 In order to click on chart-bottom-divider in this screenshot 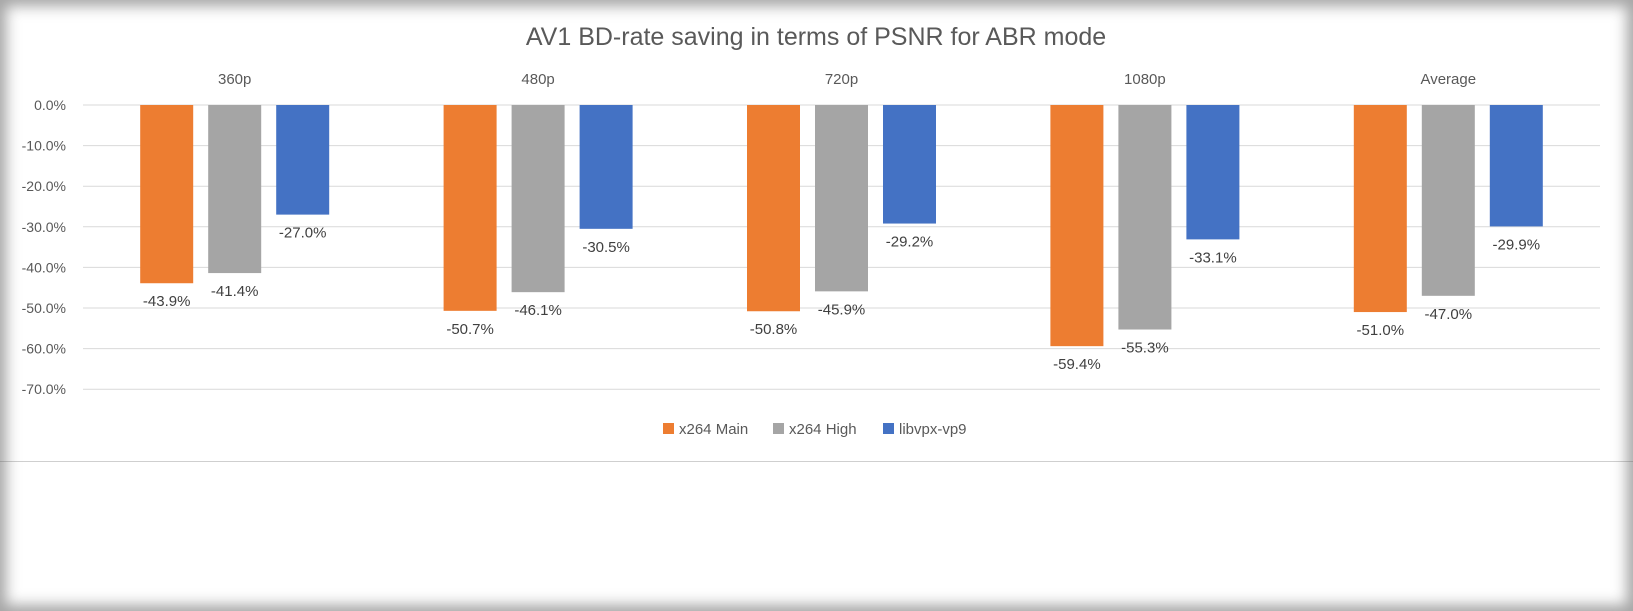, I will do `click(816, 461)`.